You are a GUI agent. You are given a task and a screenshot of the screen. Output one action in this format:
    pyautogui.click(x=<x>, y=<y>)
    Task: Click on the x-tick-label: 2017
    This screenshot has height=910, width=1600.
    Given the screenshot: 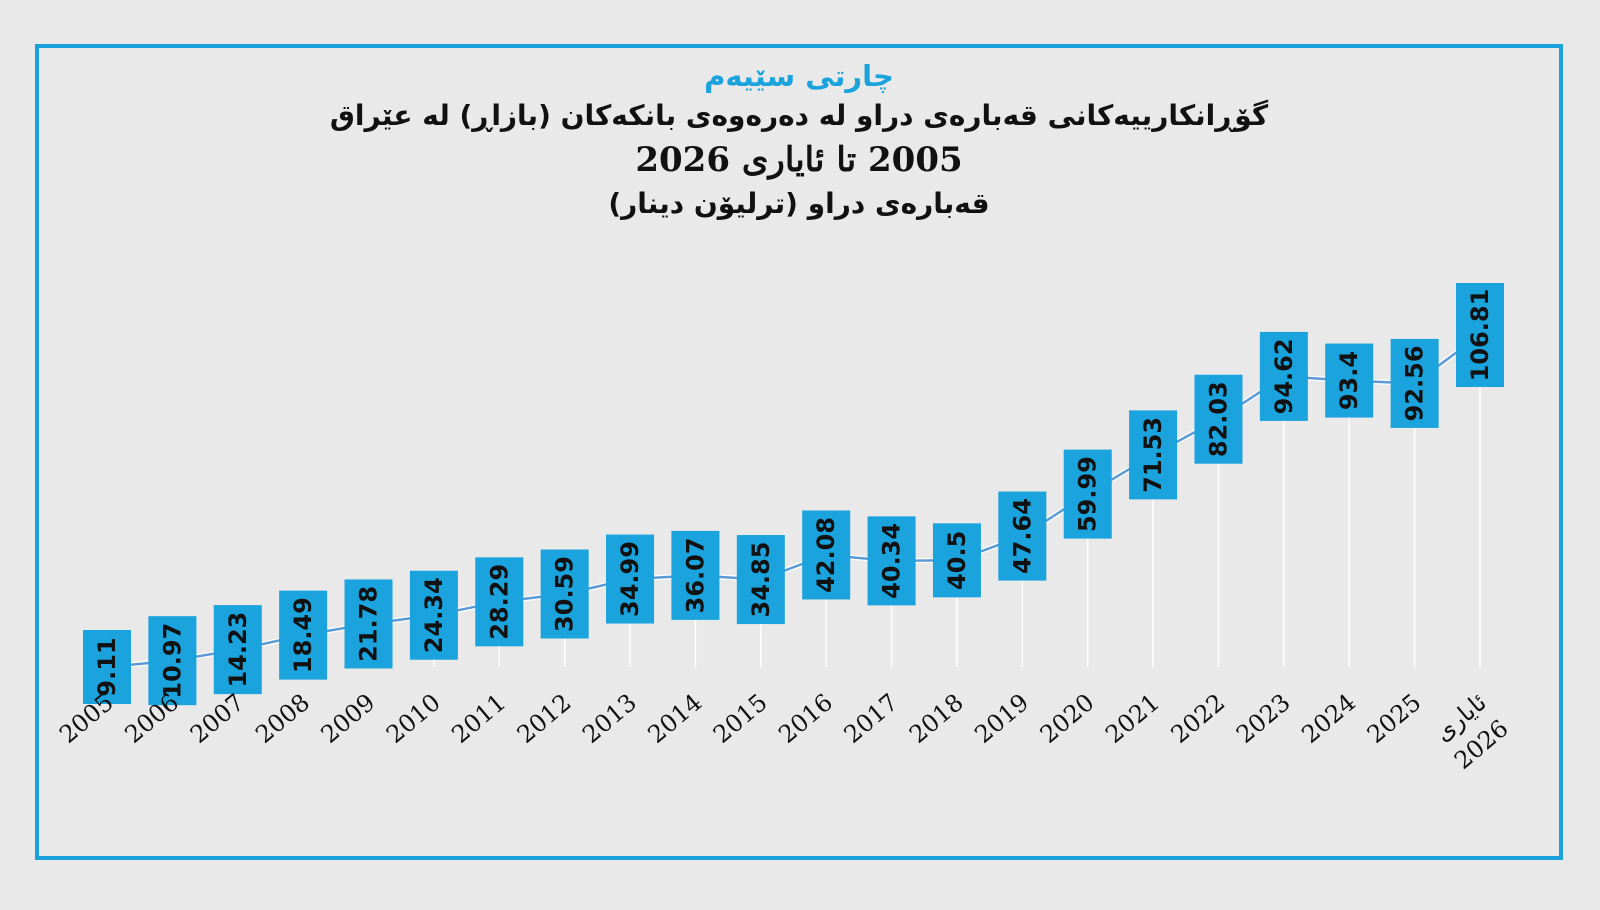 What is the action you would take?
    pyautogui.click(x=871, y=718)
    